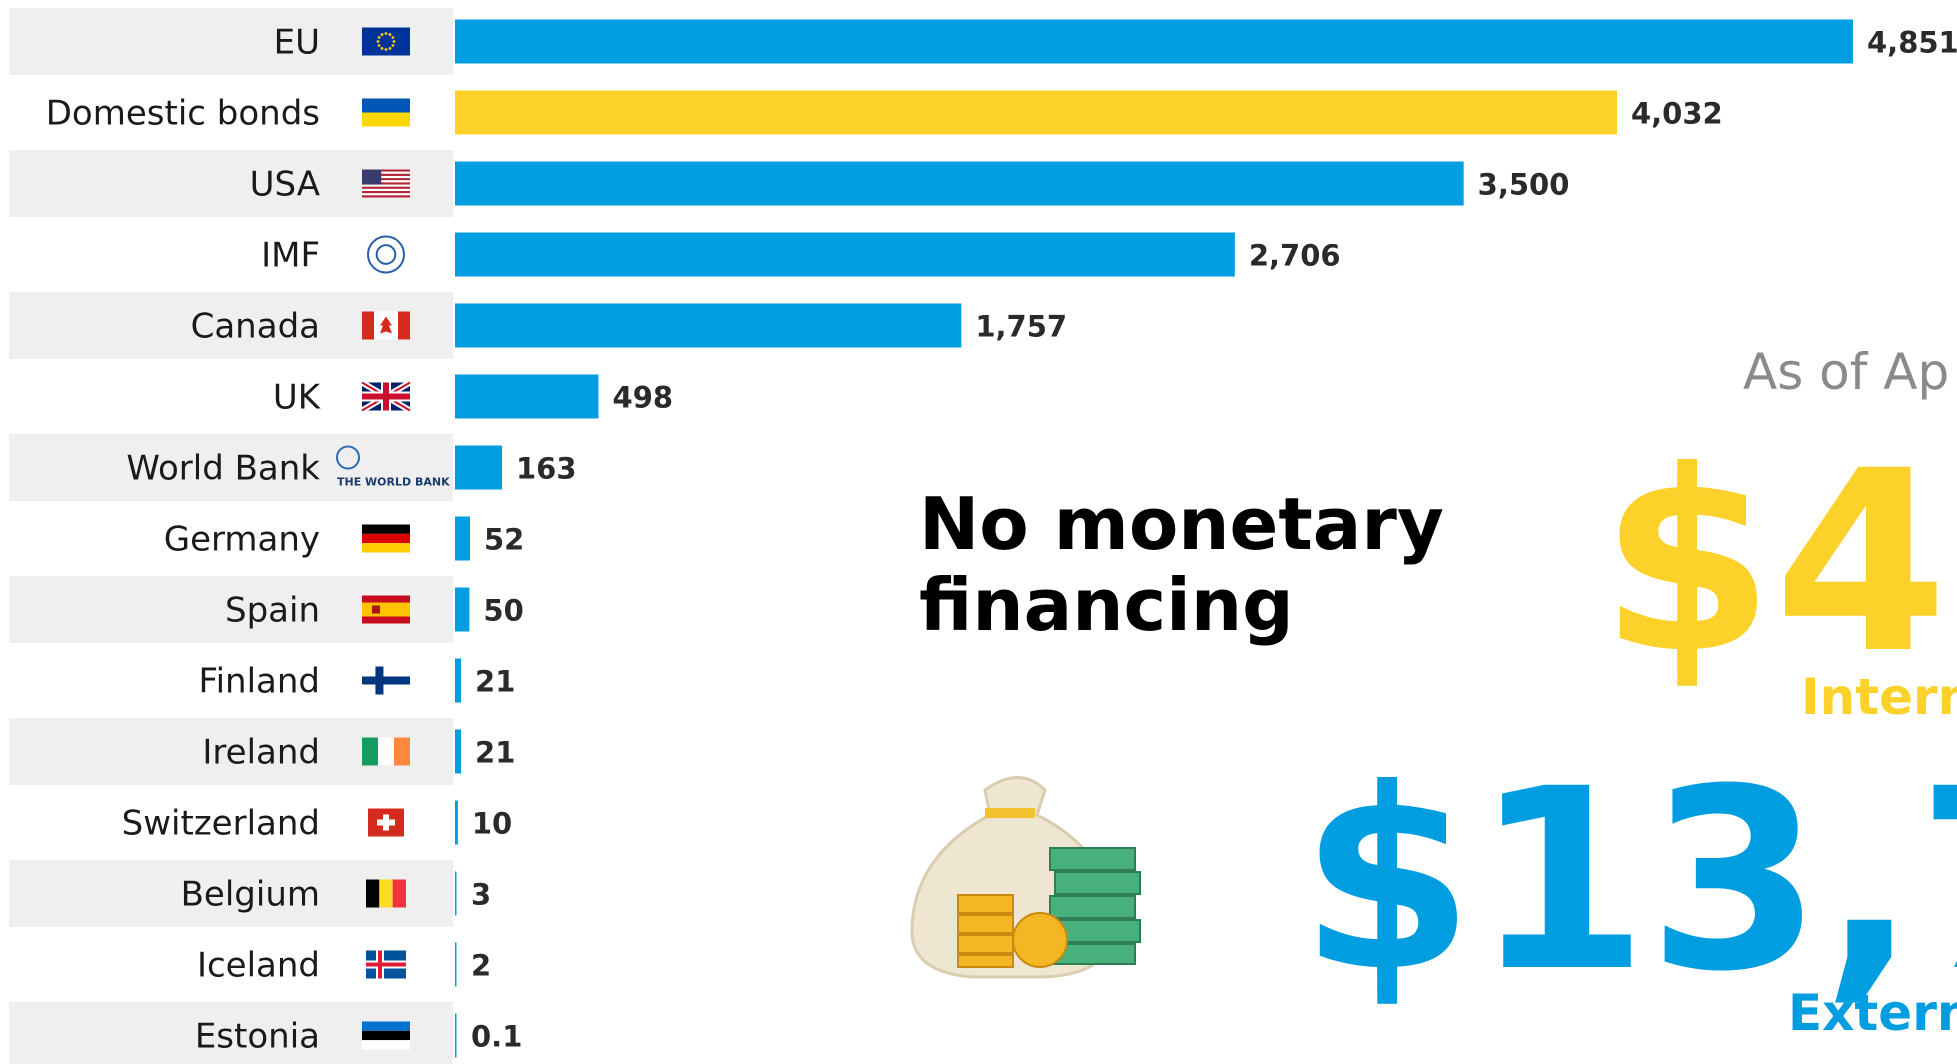 The height and width of the screenshot is (1064, 1957). Describe the element at coordinates (1295, 256) in the screenshot. I see `value-label: 2,706` at that location.